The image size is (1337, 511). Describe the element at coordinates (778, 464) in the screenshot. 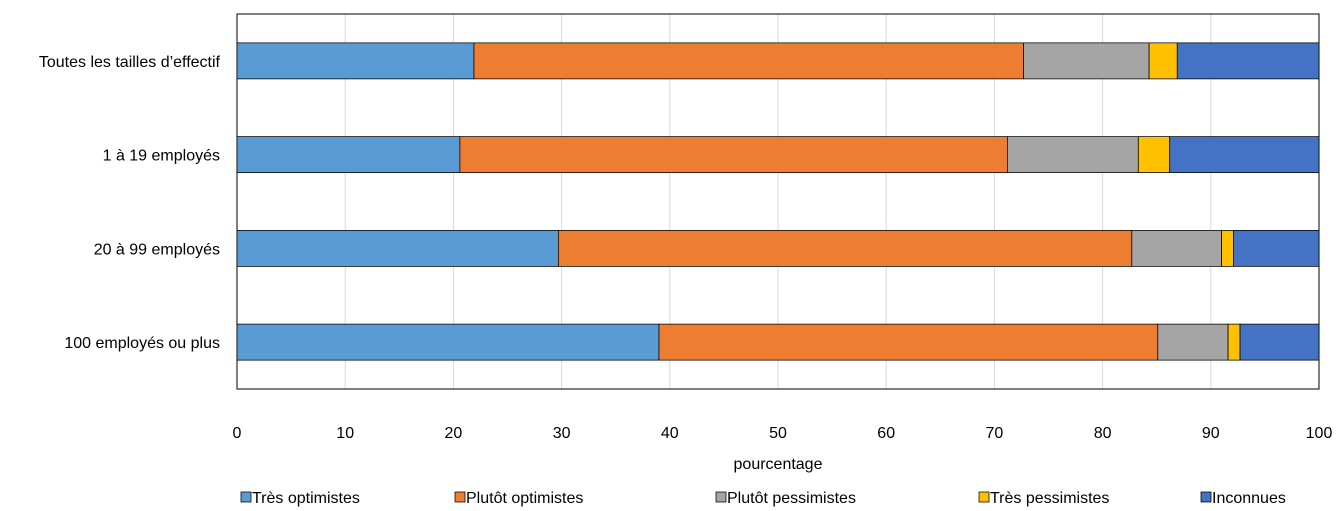

I see `x-axis-title: pourcentage` at that location.